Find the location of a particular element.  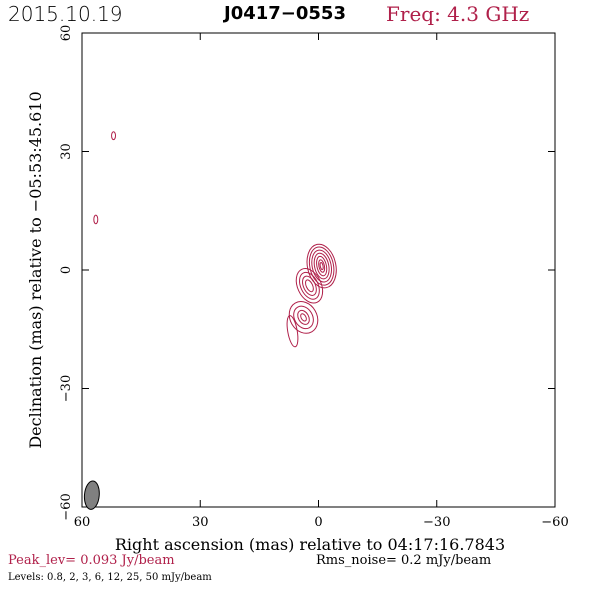

y-tick-label: 0 is located at coordinates (66, 270).